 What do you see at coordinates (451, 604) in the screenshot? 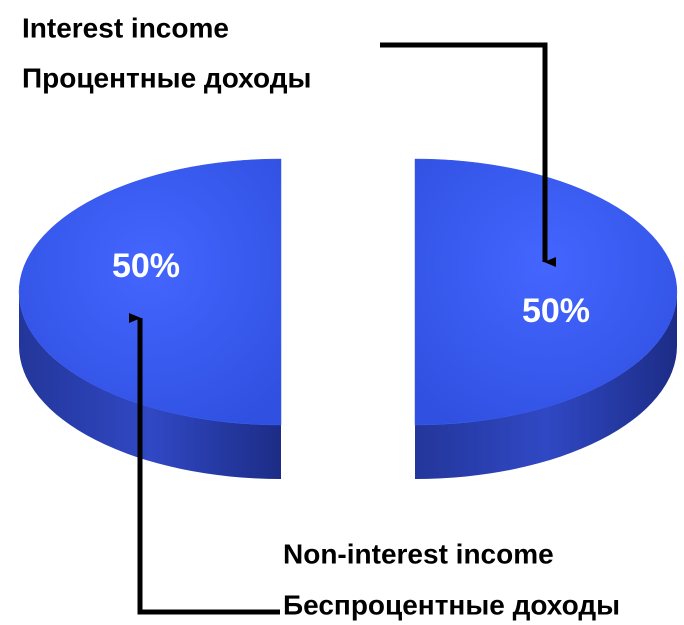
I see `category-translation: Беспроцентные доходы` at bounding box center [451, 604].